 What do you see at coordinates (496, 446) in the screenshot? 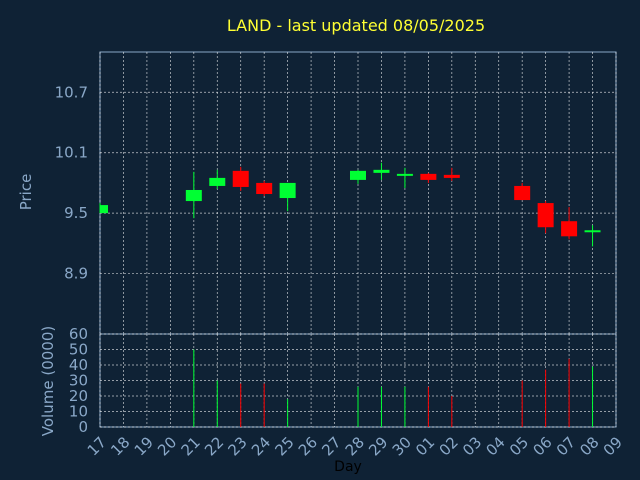
I see `x-tick-label: 04` at bounding box center [496, 446].